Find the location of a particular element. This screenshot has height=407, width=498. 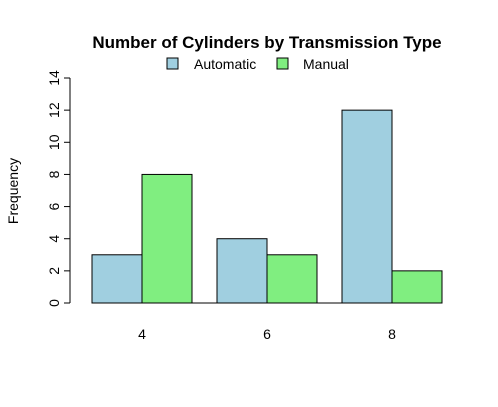

y-tick-label: 8 is located at coordinates (54, 174).